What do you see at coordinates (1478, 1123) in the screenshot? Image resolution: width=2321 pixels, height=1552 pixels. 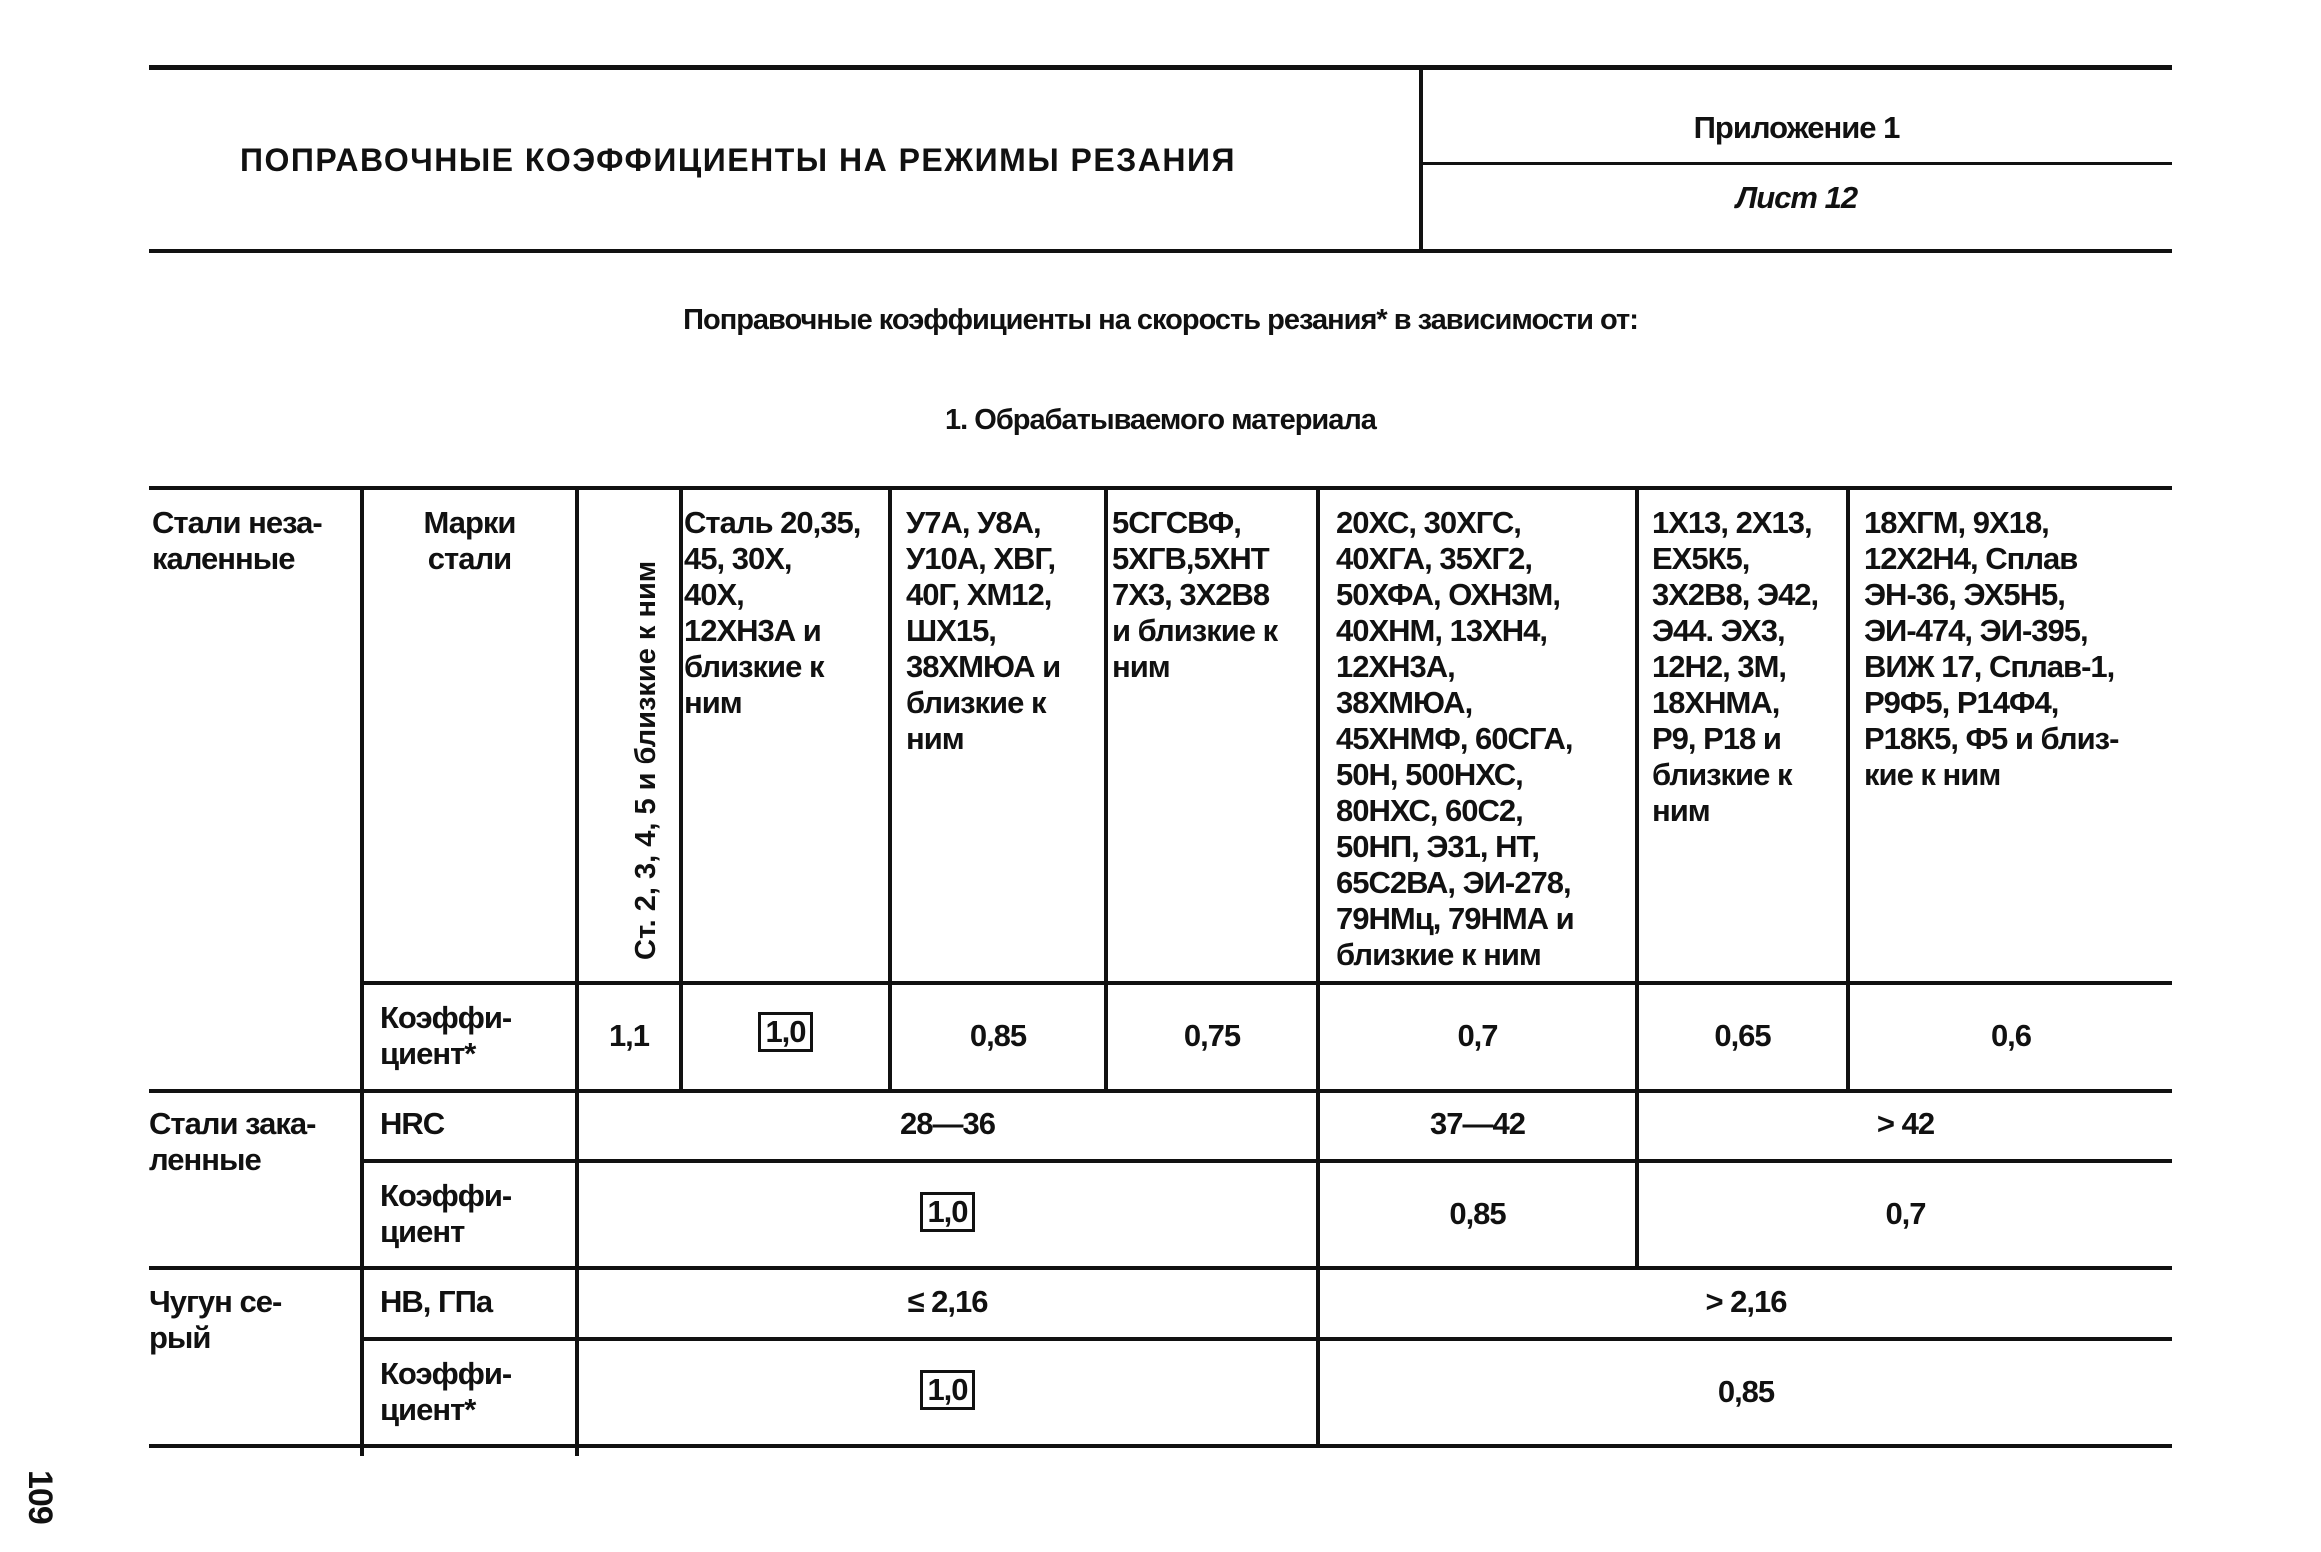 I see `hrc-range: 37—42` at bounding box center [1478, 1123].